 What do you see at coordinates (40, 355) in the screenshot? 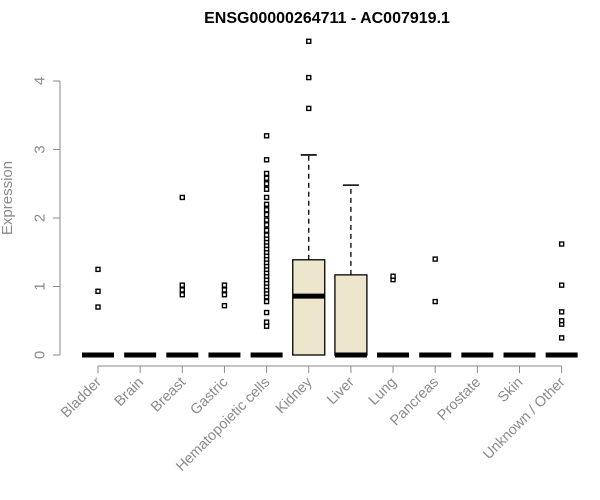
I see `y-tick-label: 0` at bounding box center [40, 355].